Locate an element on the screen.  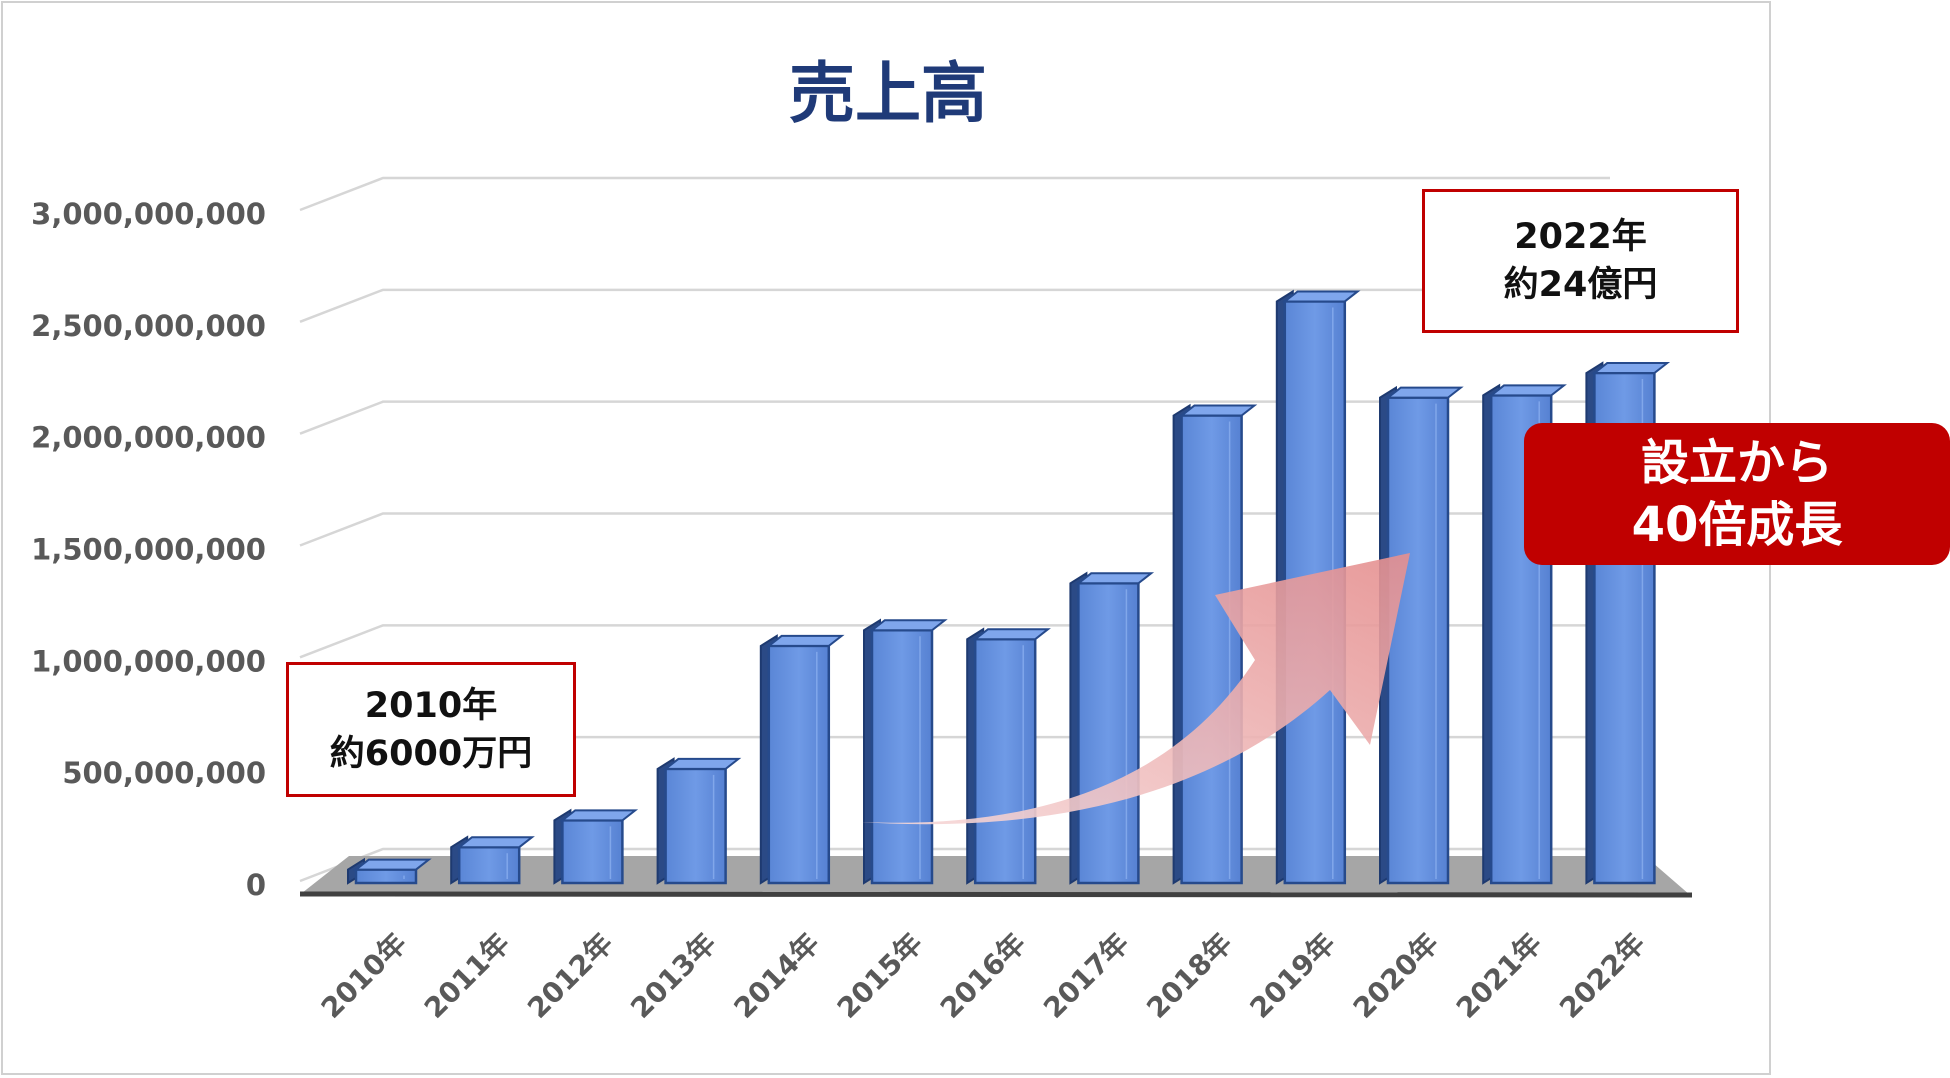
x-tick-label: 2019年 is located at coordinates (1293, 976).